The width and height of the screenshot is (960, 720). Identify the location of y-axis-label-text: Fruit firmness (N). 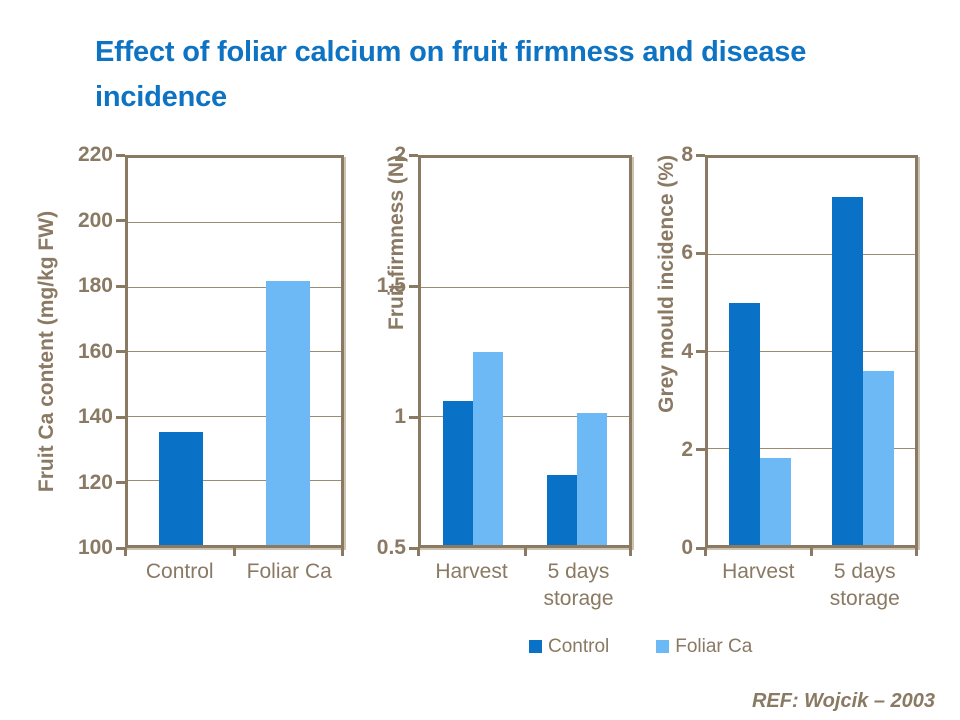
(396, 243).